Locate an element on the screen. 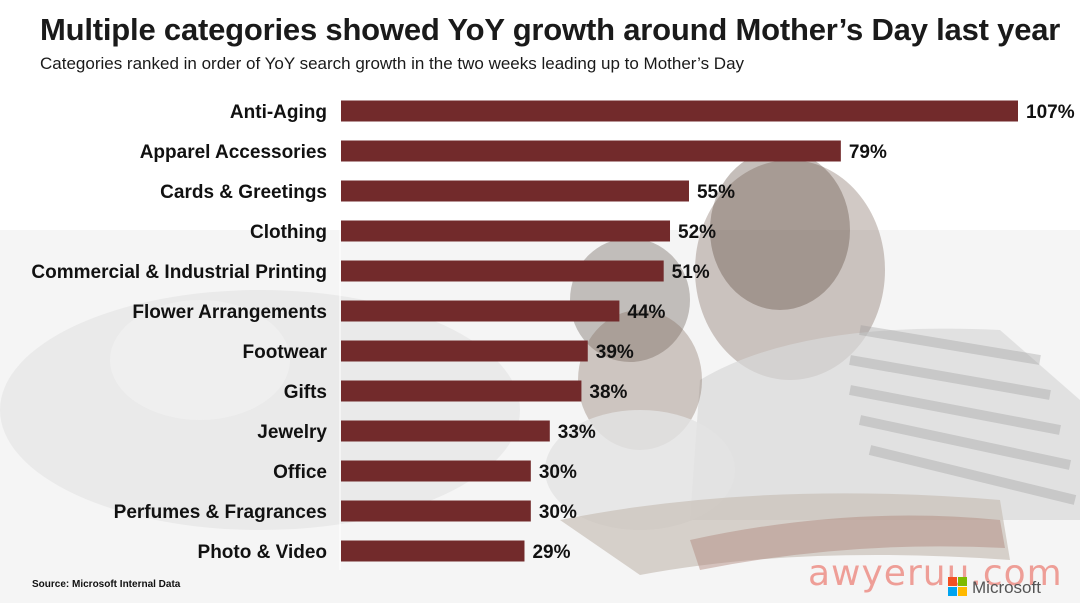  value-label: 44% is located at coordinates (646, 312).